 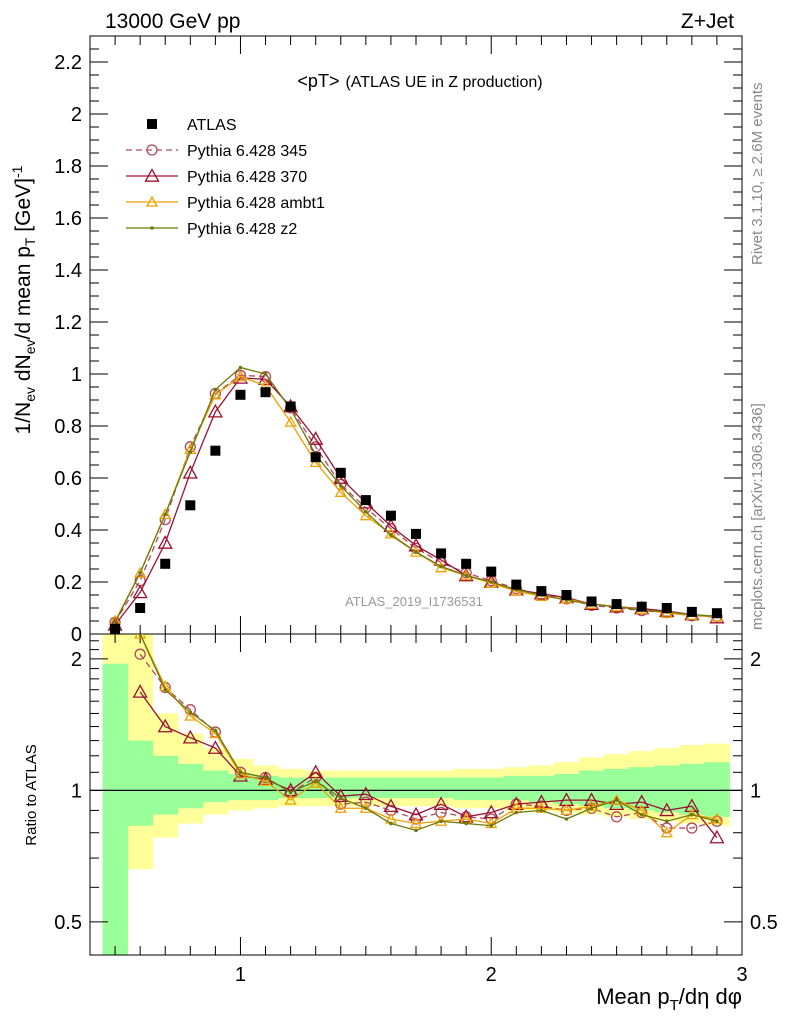 What do you see at coordinates (68, 167) in the screenshot?
I see `y-tick-label: 1.8` at bounding box center [68, 167].